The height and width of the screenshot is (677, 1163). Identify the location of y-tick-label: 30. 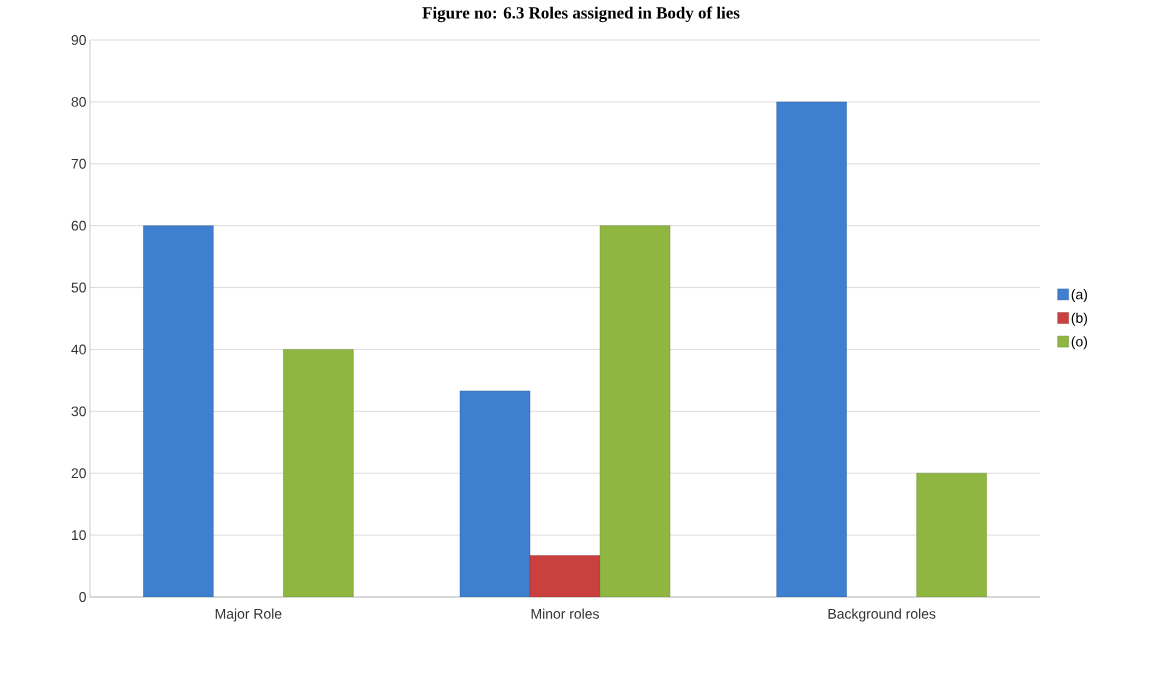
(78, 411).